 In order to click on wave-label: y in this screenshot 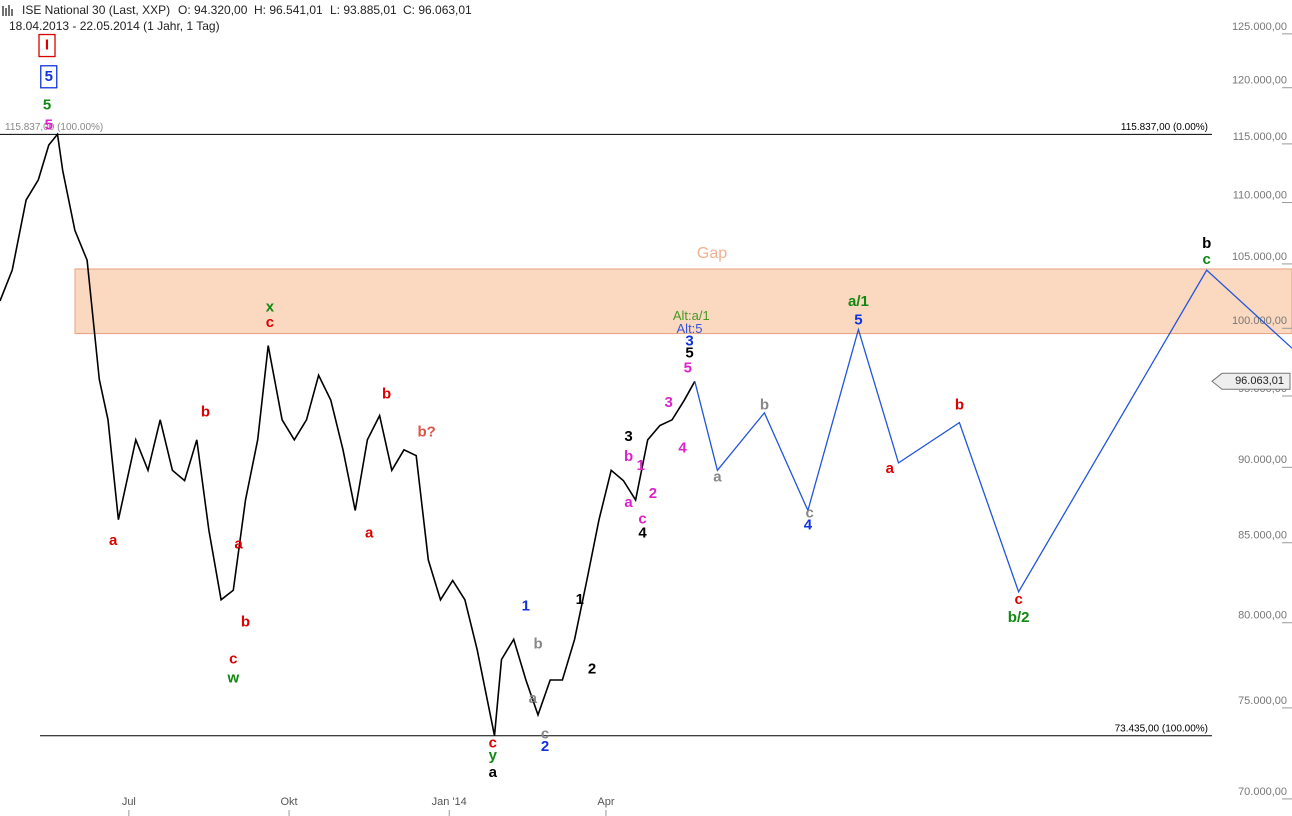, I will do `click(493, 755)`.